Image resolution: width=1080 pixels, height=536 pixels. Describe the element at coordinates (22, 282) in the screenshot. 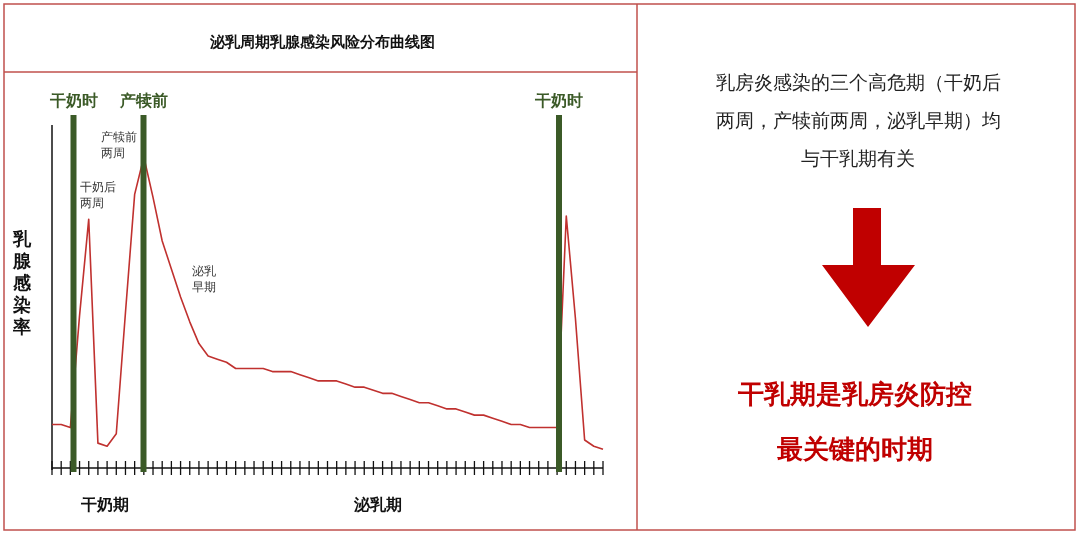

I see `y-axis-title: 乳腺感染率` at that location.